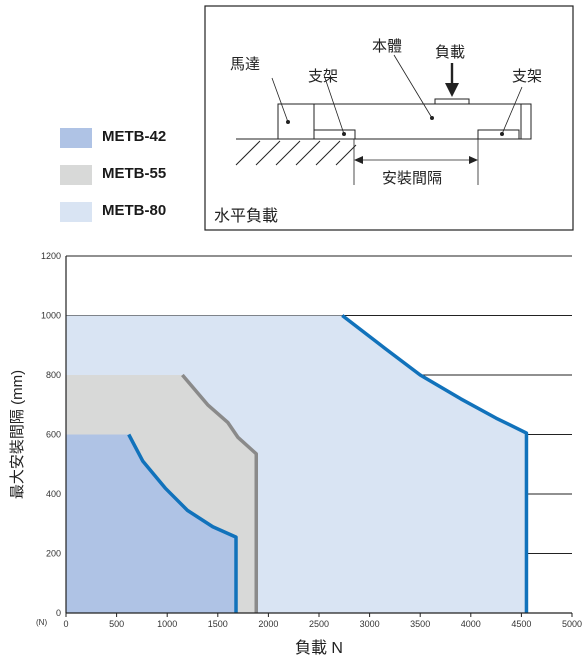 The image size is (584, 665). Describe the element at coordinates (53, 554) in the screenshot. I see `y-tick-label: 200` at that location.